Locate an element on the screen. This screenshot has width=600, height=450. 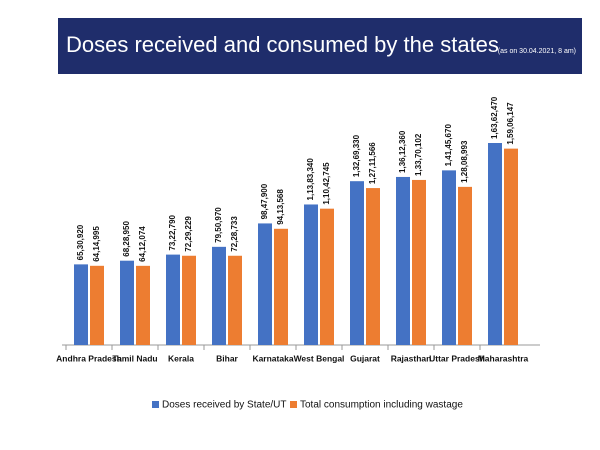
x-tick-label: Tamil Nadu is located at coordinates (134, 358).